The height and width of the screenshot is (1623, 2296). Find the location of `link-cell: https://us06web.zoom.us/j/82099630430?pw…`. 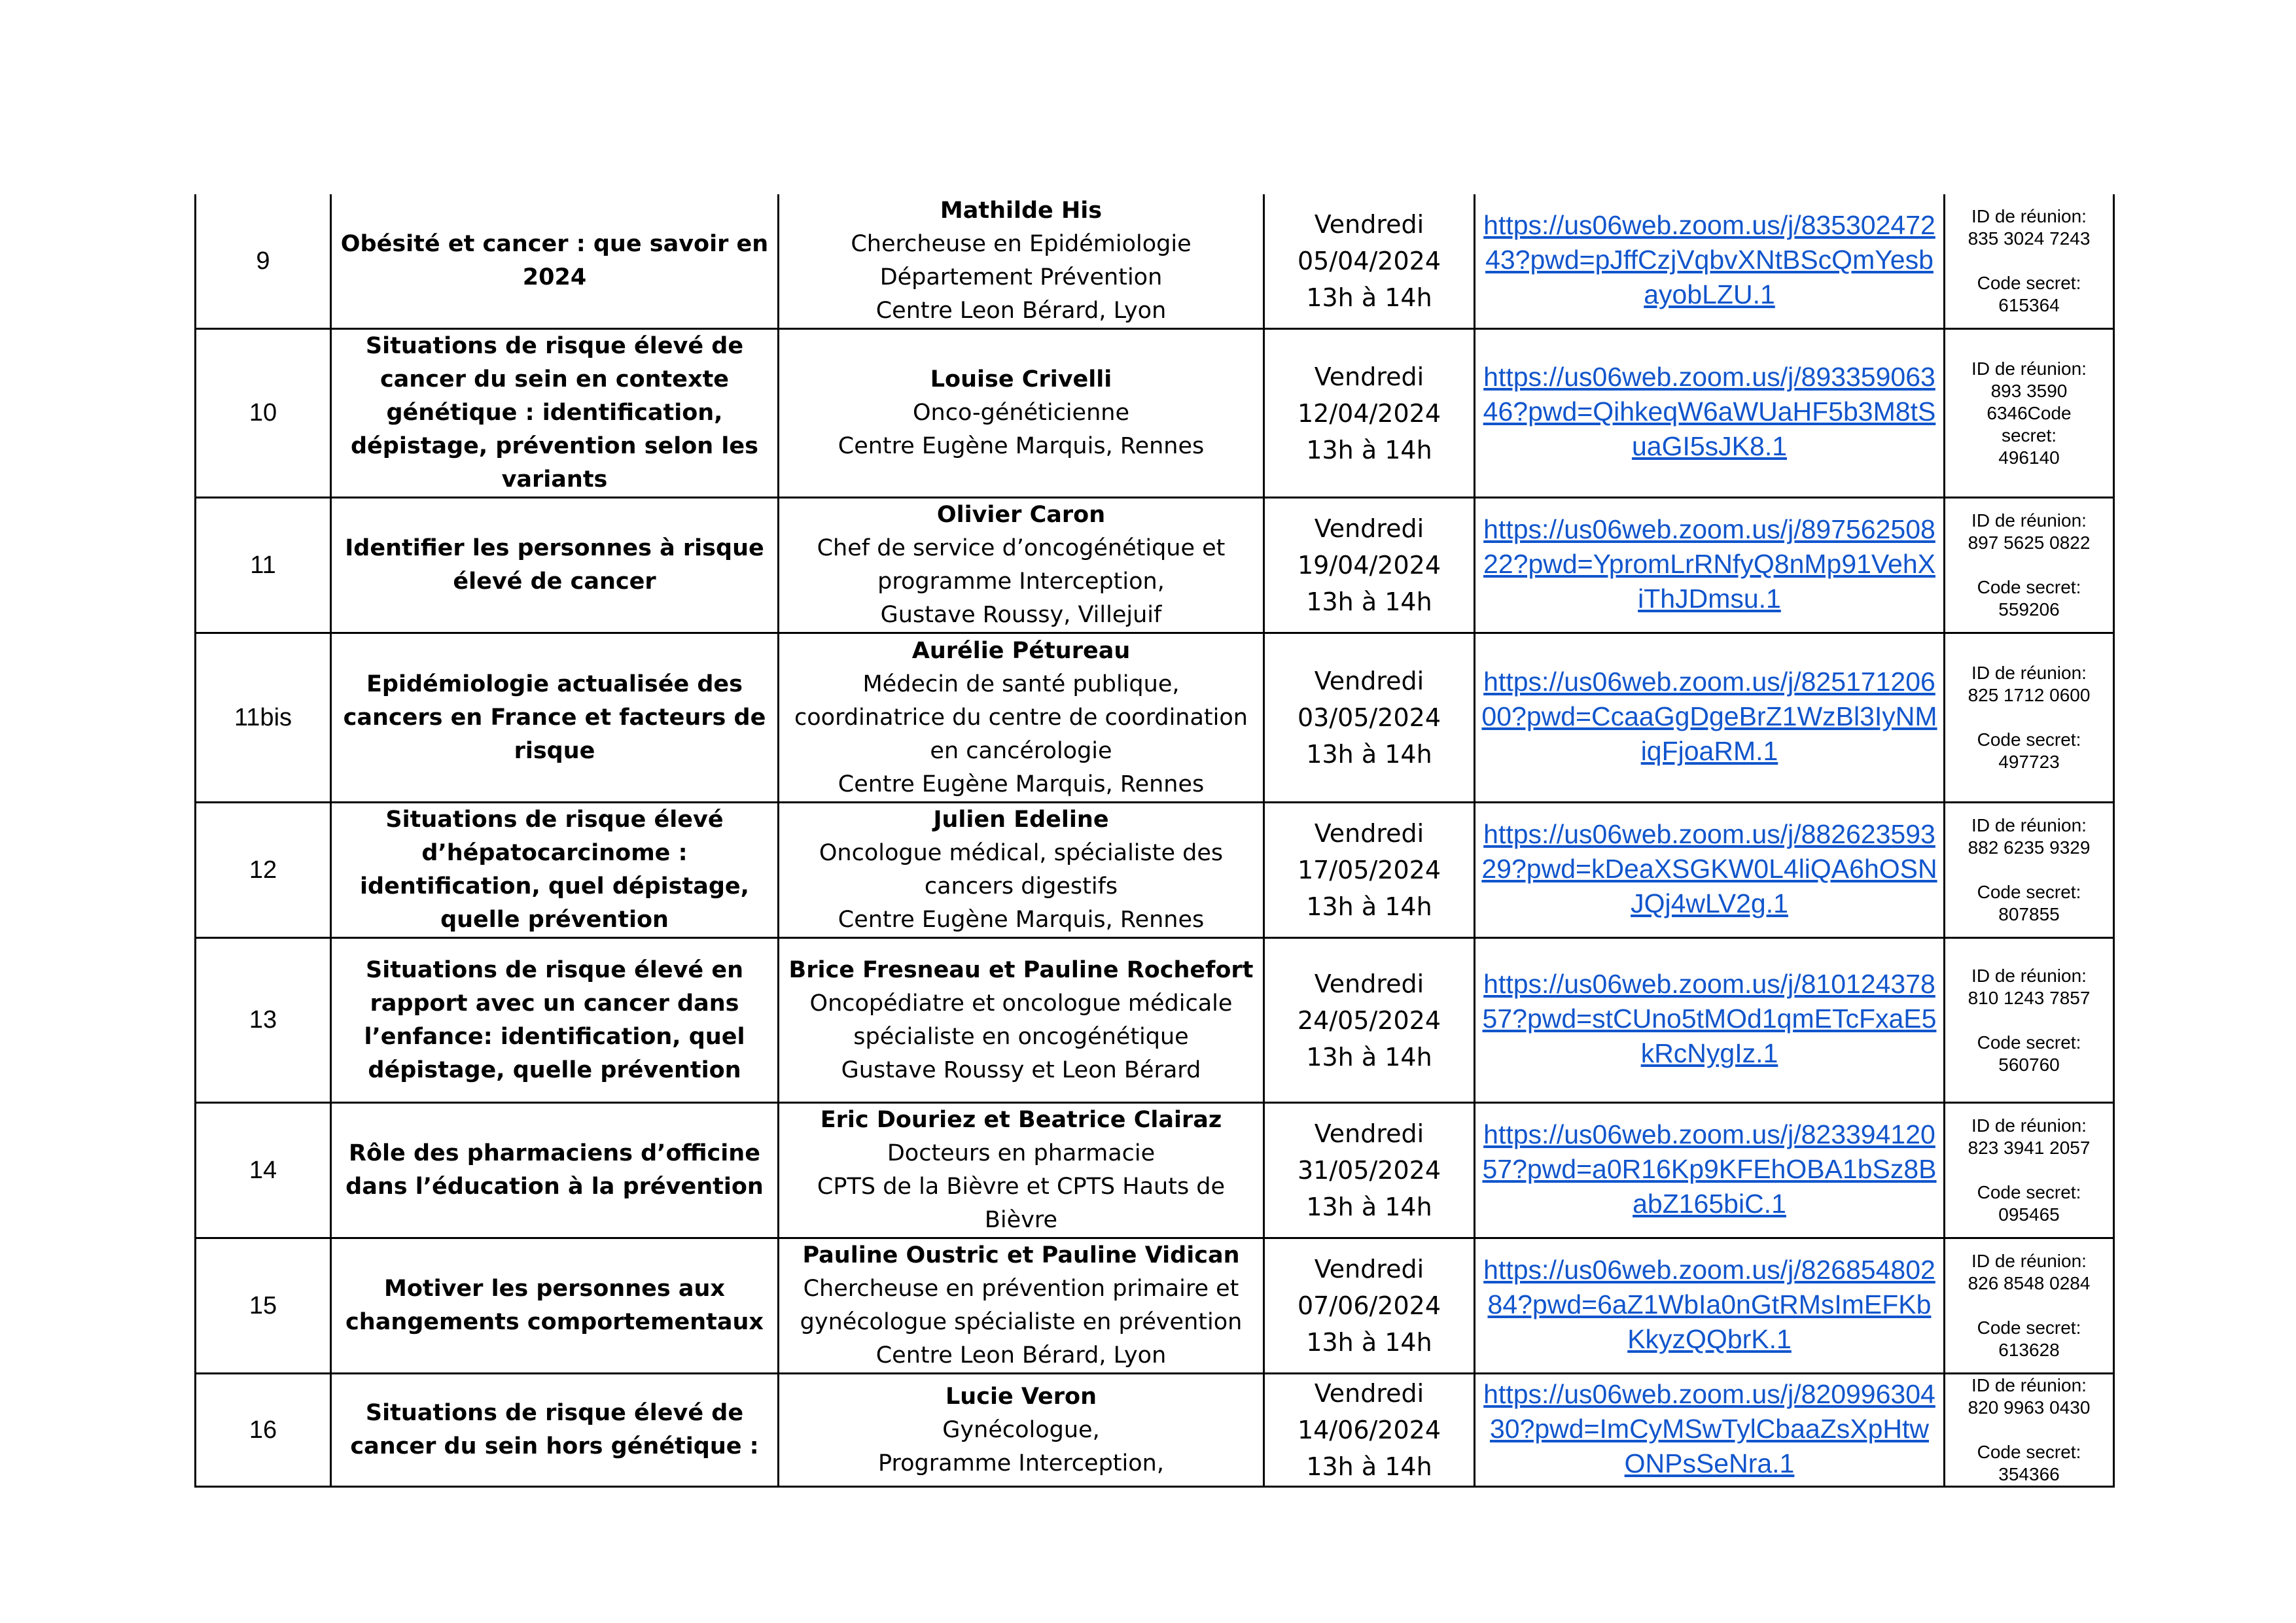

link-cell: https://us06web.zoom.us/j/82099630430?pw… is located at coordinates (1710, 1430).